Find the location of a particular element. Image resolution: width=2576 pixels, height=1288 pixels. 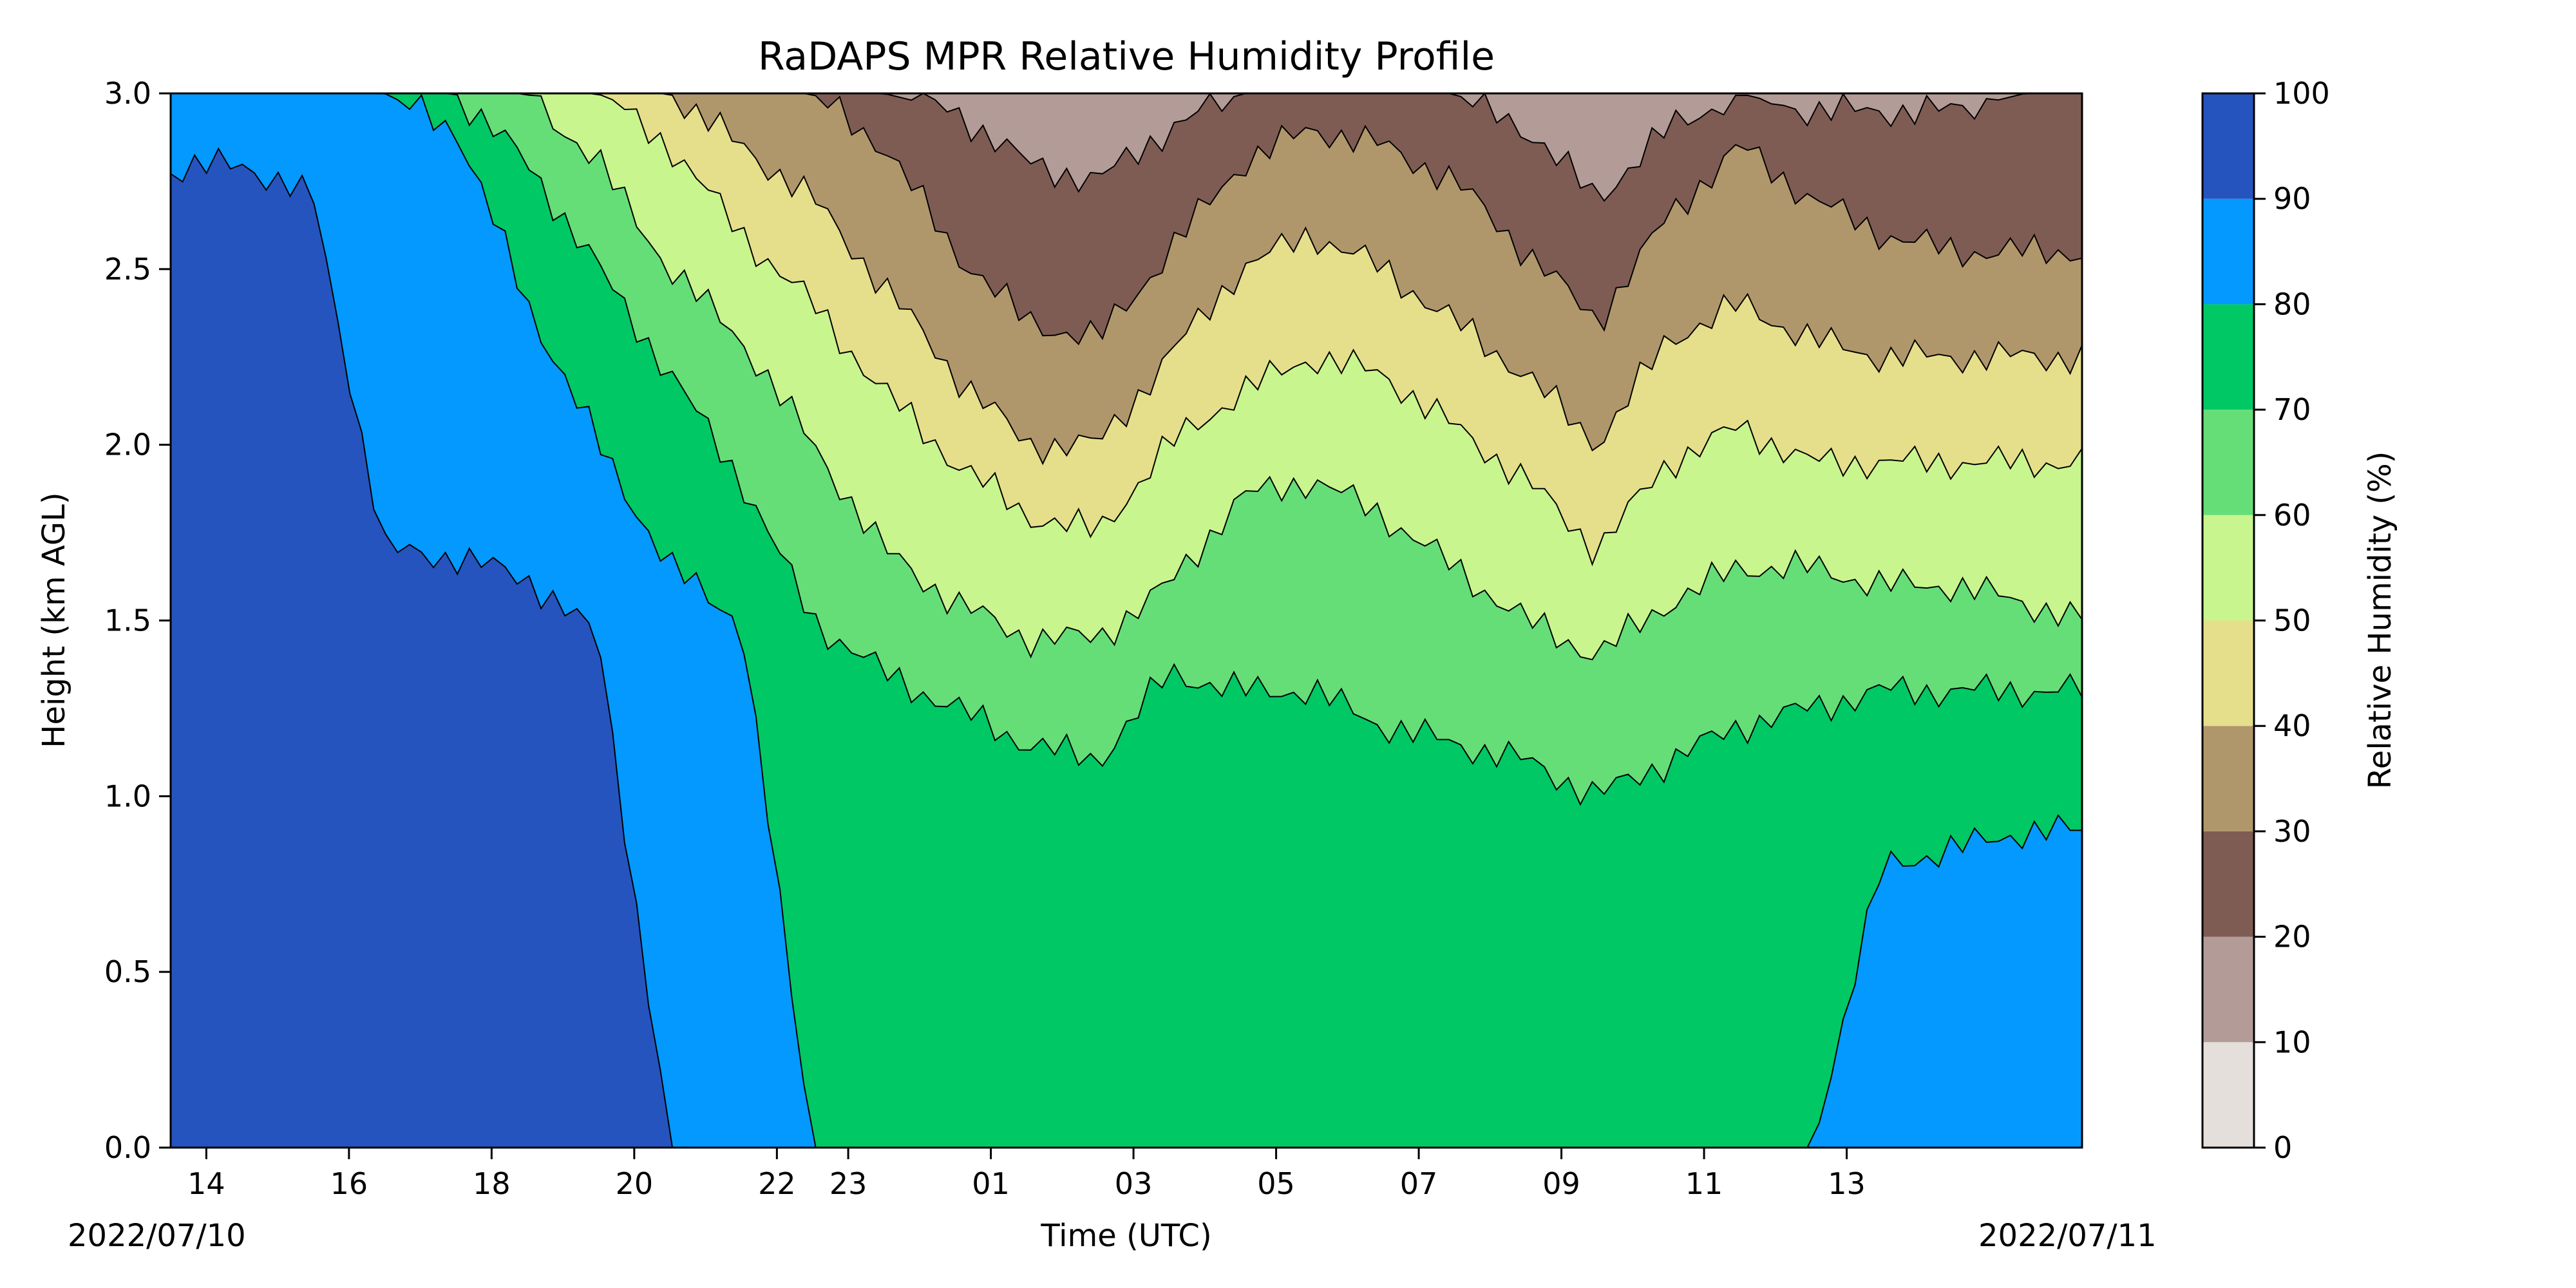

colorbar-tick-label: 80 is located at coordinates (2292, 304).